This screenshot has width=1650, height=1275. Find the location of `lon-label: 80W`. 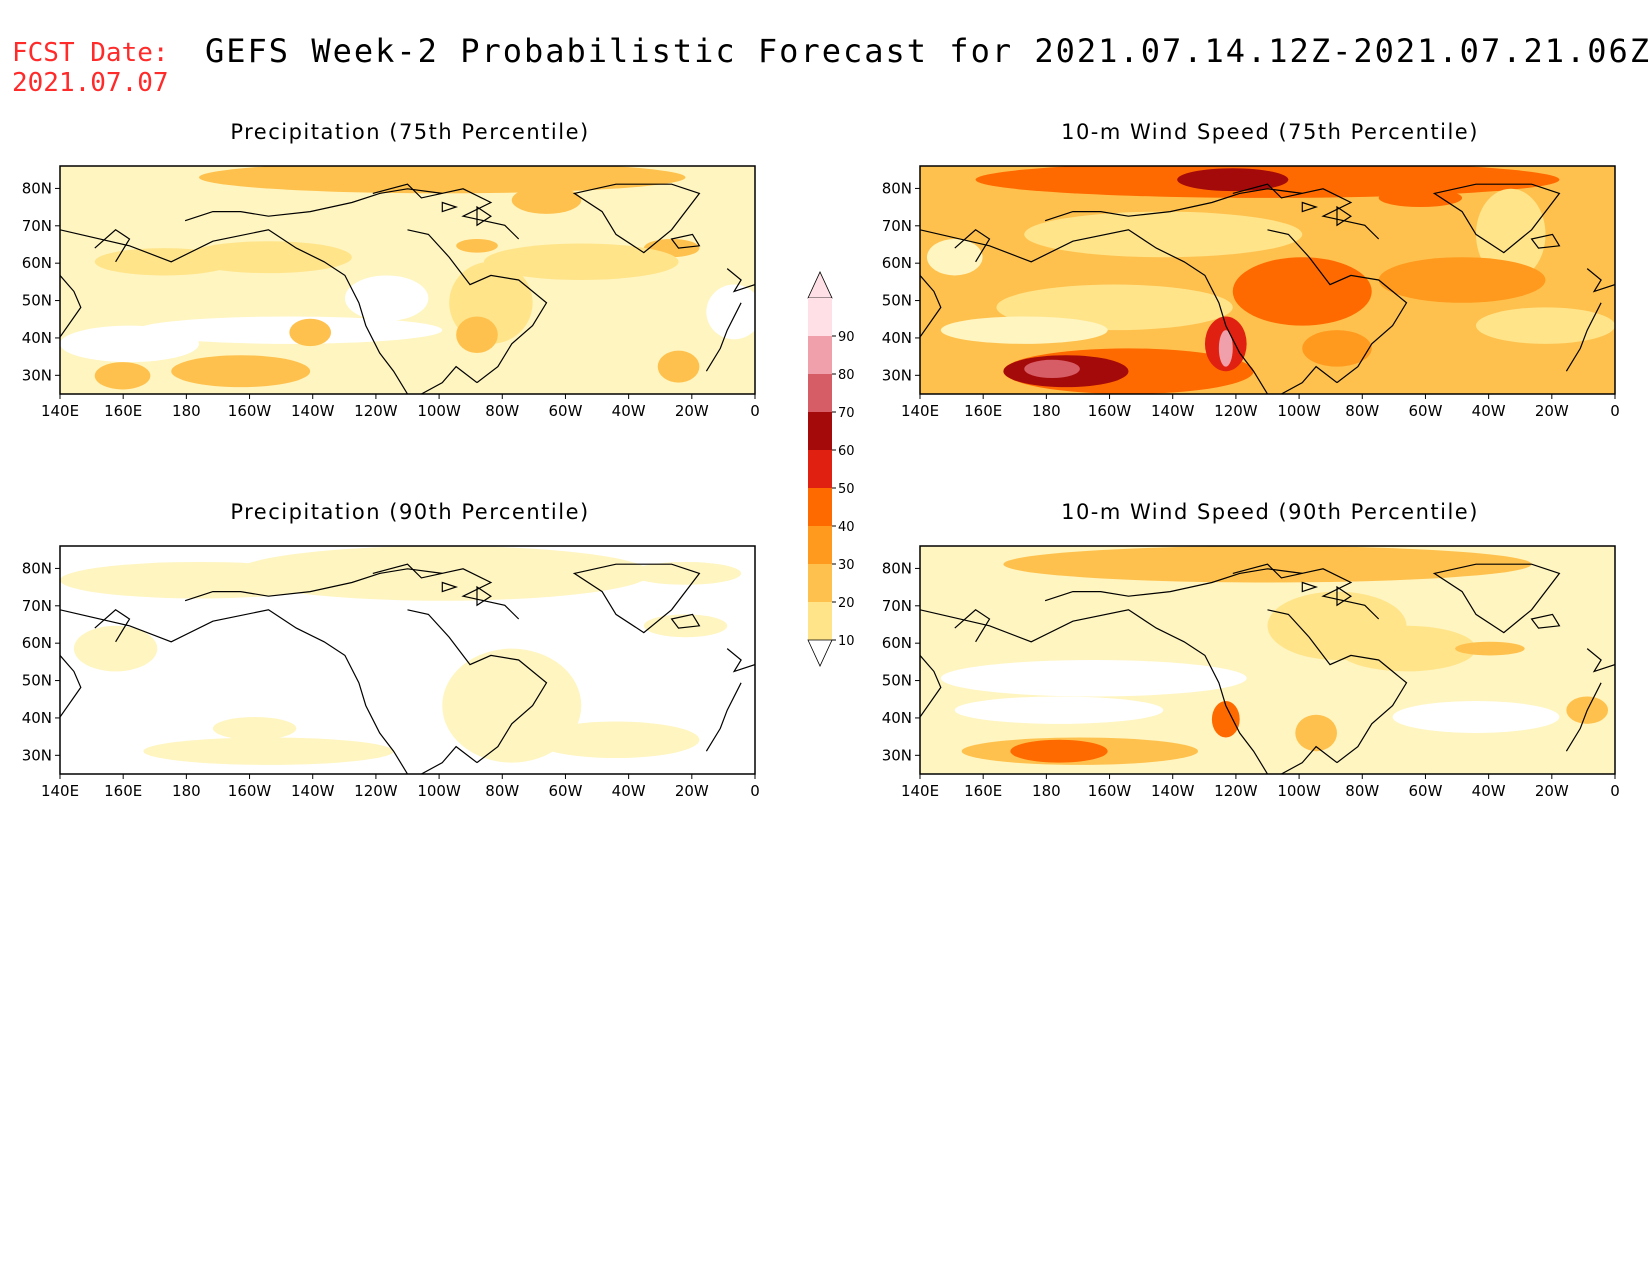

lon-label: 80W is located at coordinates (502, 790).